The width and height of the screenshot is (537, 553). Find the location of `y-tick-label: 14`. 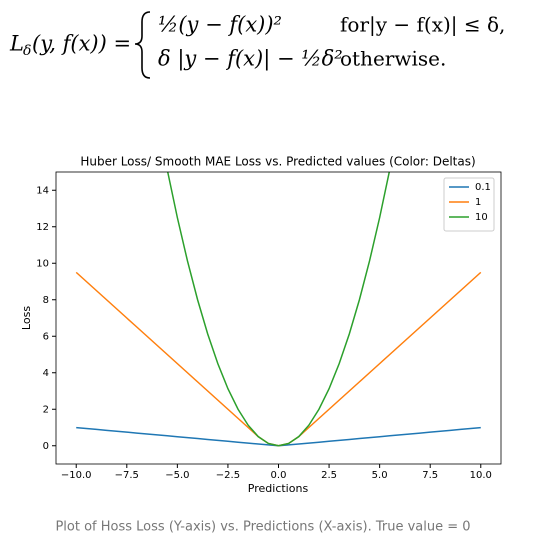

y-tick-label: 14 is located at coordinates (42, 190).